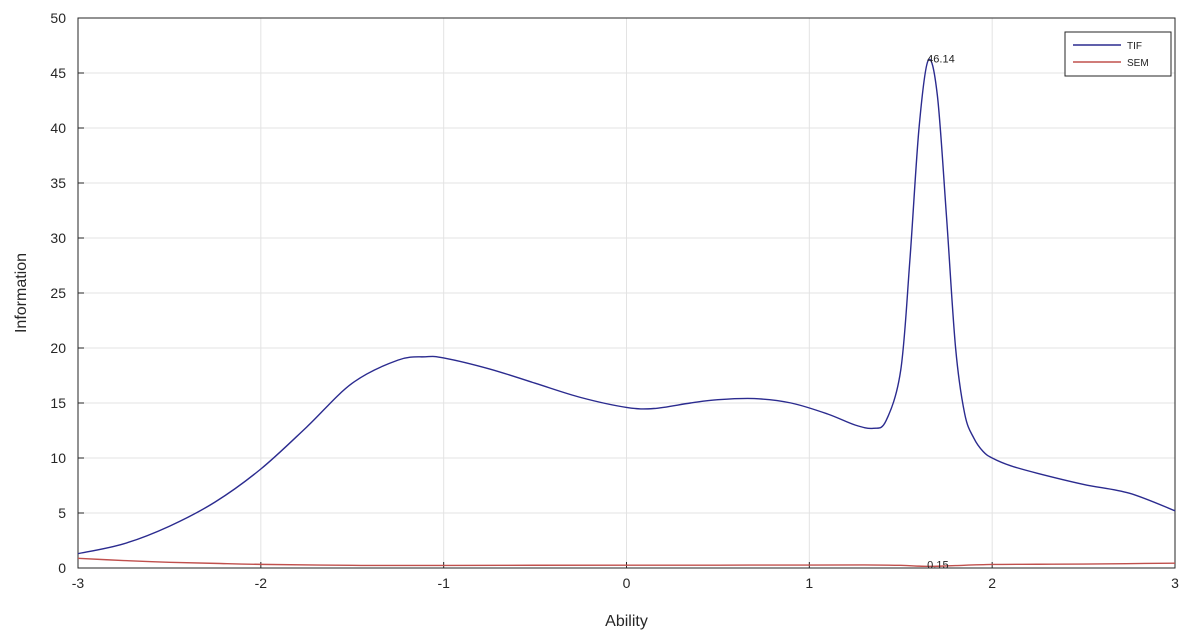  I want to click on x-tick-label: 2, so click(992, 583).